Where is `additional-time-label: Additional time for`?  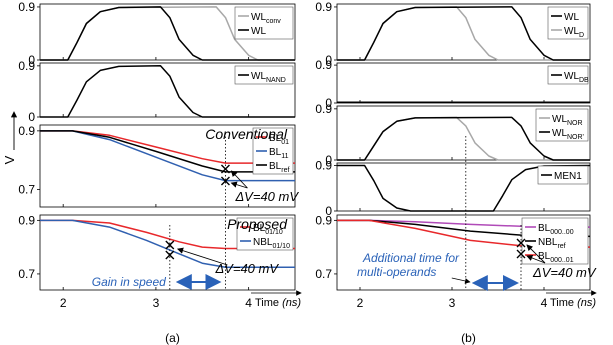 additional-time-label: Additional time for is located at coordinates (411, 258).